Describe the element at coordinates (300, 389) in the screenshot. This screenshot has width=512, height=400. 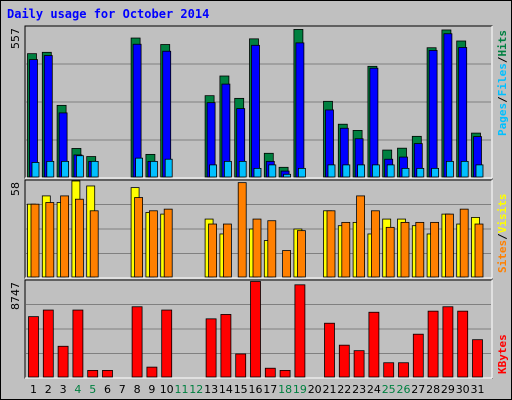
I see `day-label-19: 19` at that location.